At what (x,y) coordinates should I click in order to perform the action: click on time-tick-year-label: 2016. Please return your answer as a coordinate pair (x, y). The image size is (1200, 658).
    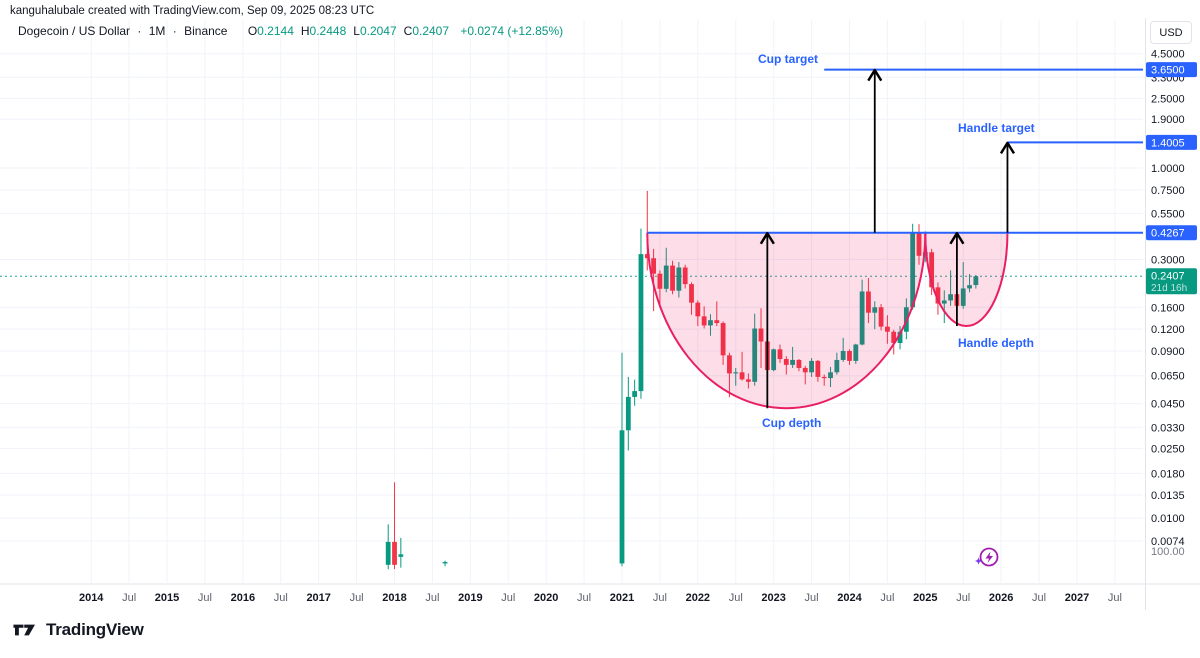
    Looking at the image, I should click on (243, 598).